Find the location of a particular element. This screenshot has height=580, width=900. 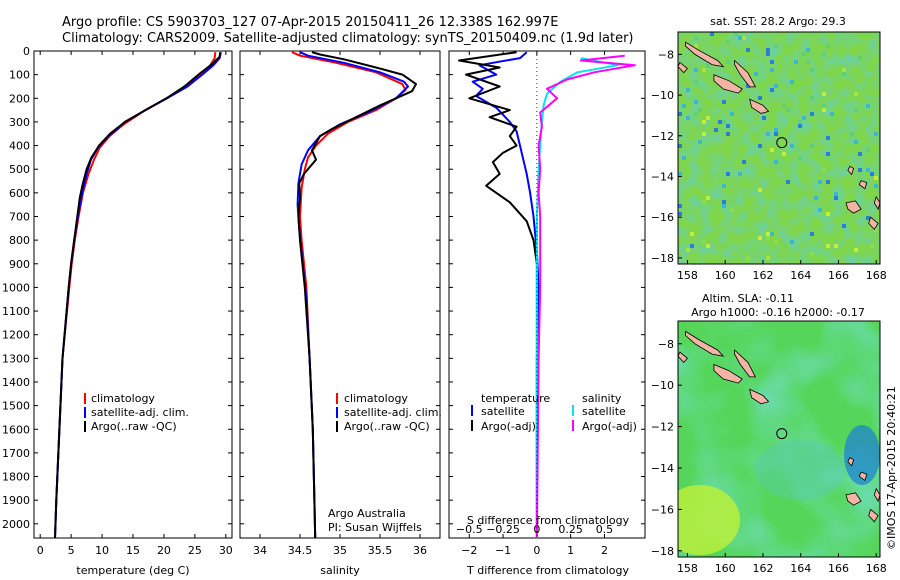

x-tick-label: −1 is located at coordinates (503, 550).